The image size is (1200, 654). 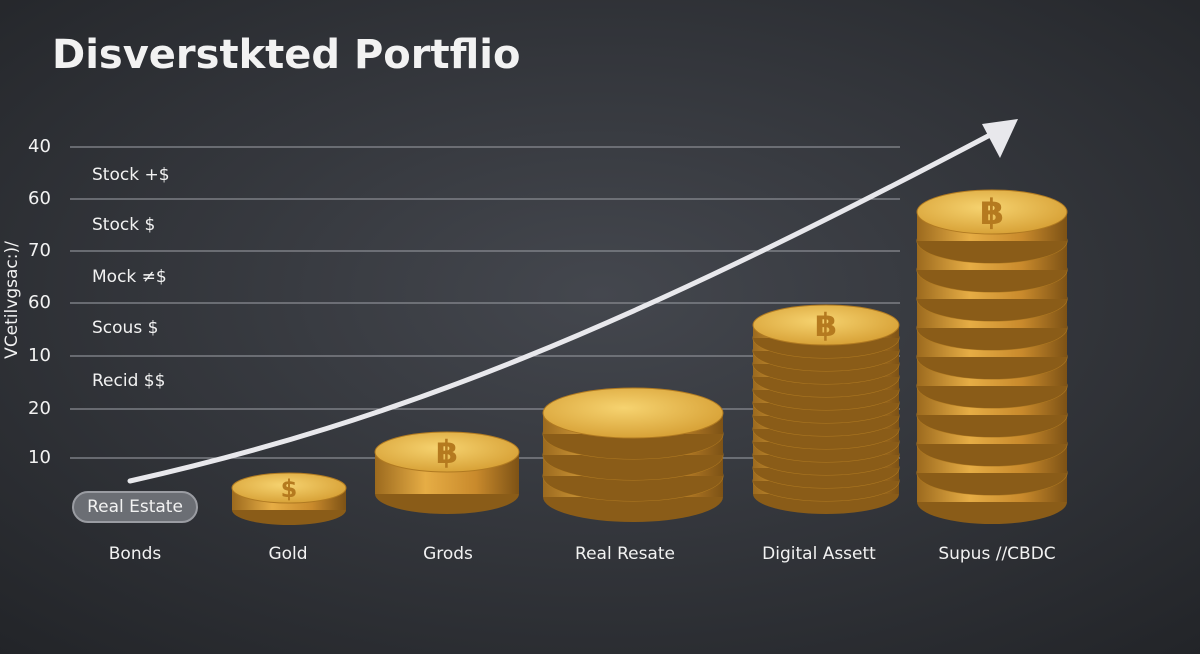 What do you see at coordinates (12, 300) in the screenshot?
I see `axis-label: VCetilvgsac:)/` at bounding box center [12, 300].